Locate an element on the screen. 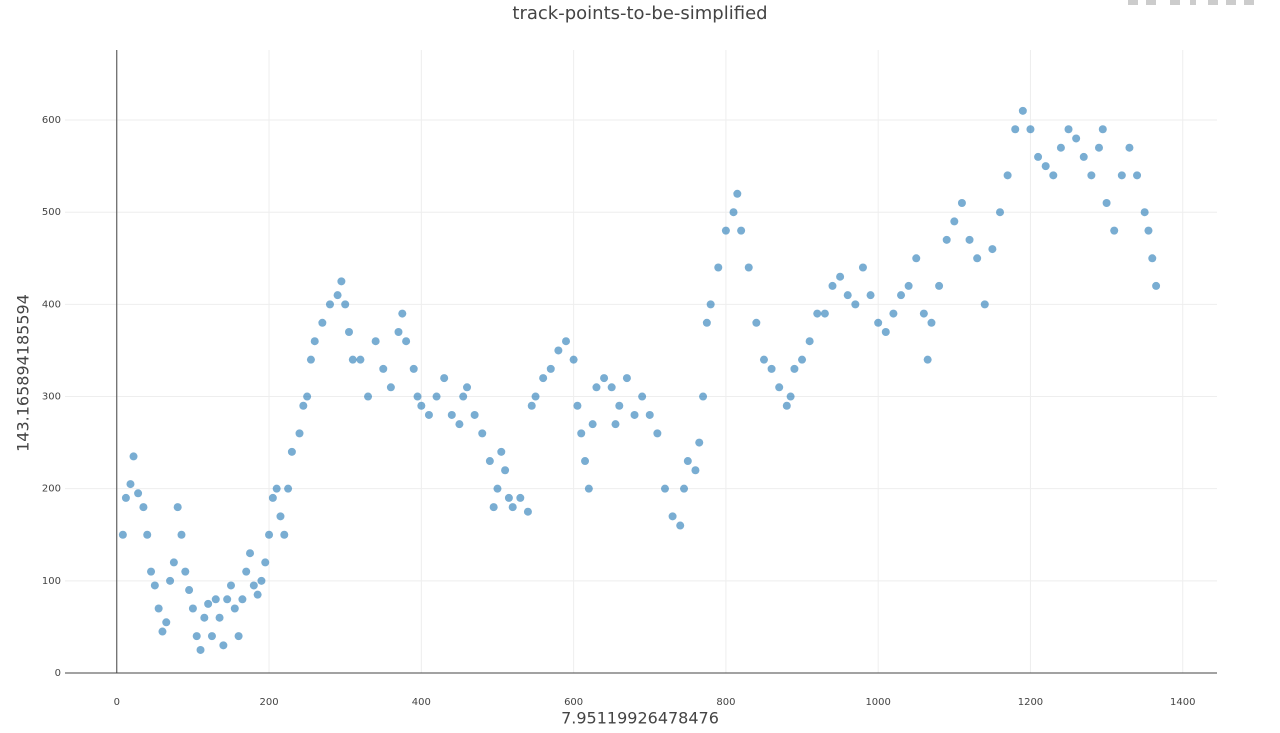  x-tick-label: 1000 is located at coordinates (877, 702).